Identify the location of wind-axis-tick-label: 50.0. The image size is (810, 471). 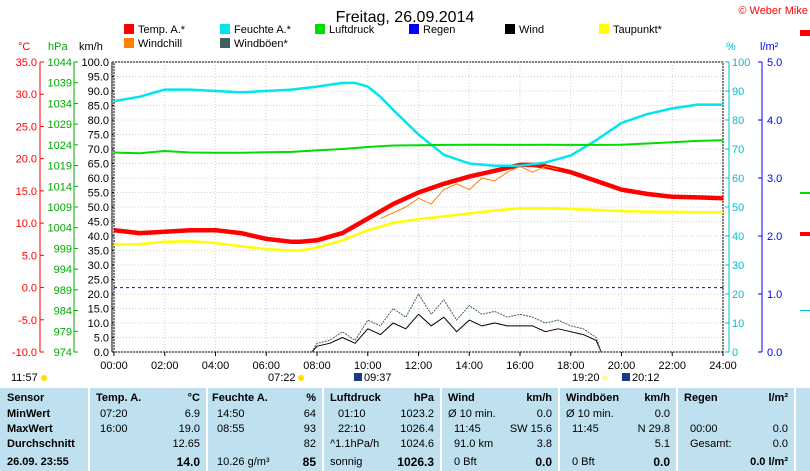
(98, 208).